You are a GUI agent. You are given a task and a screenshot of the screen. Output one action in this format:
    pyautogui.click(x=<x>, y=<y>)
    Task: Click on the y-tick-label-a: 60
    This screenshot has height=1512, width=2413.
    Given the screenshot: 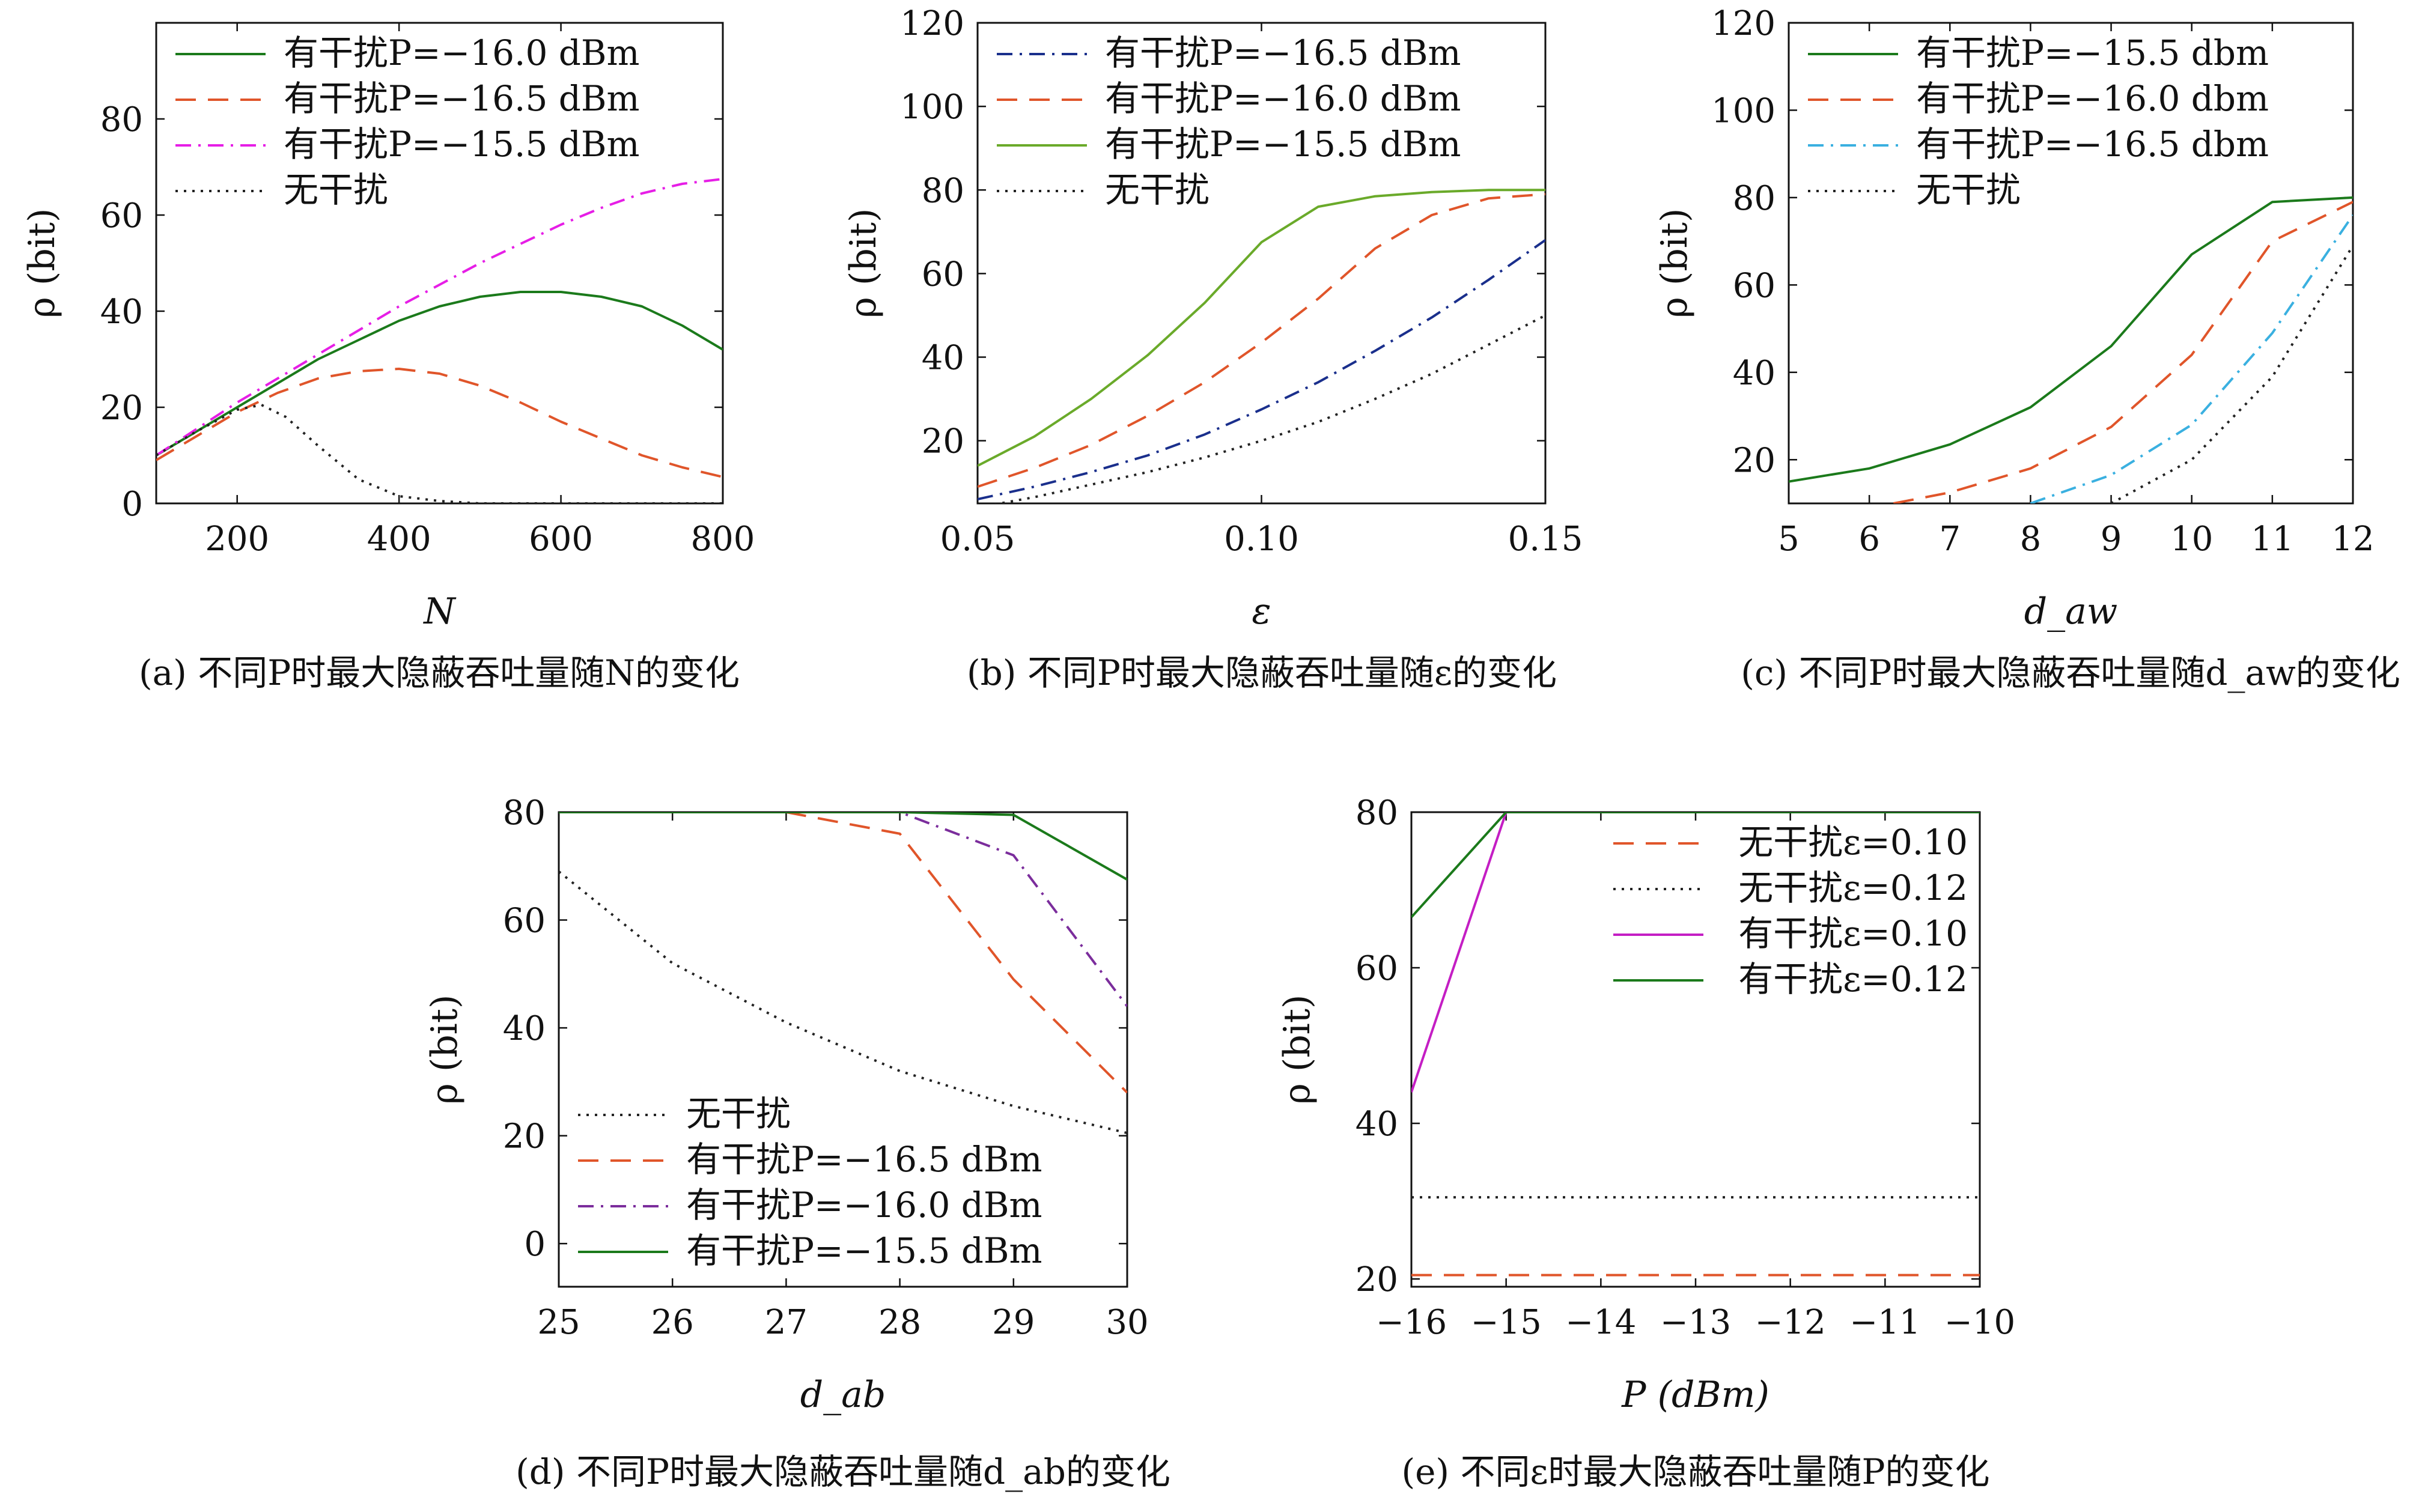 What is the action you would take?
    pyautogui.click(x=121, y=216)
    